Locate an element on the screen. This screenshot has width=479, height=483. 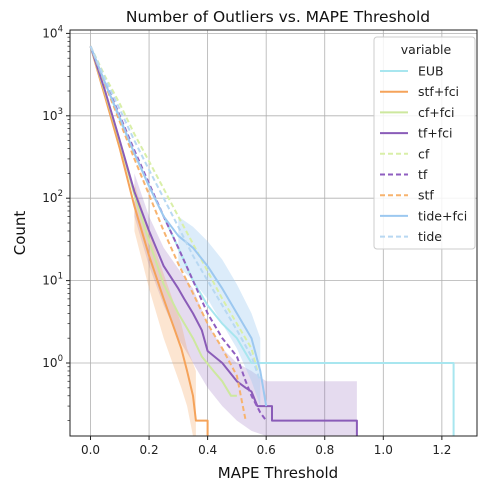
y-tick-label: 10³ is located at coordinates (52, 115).